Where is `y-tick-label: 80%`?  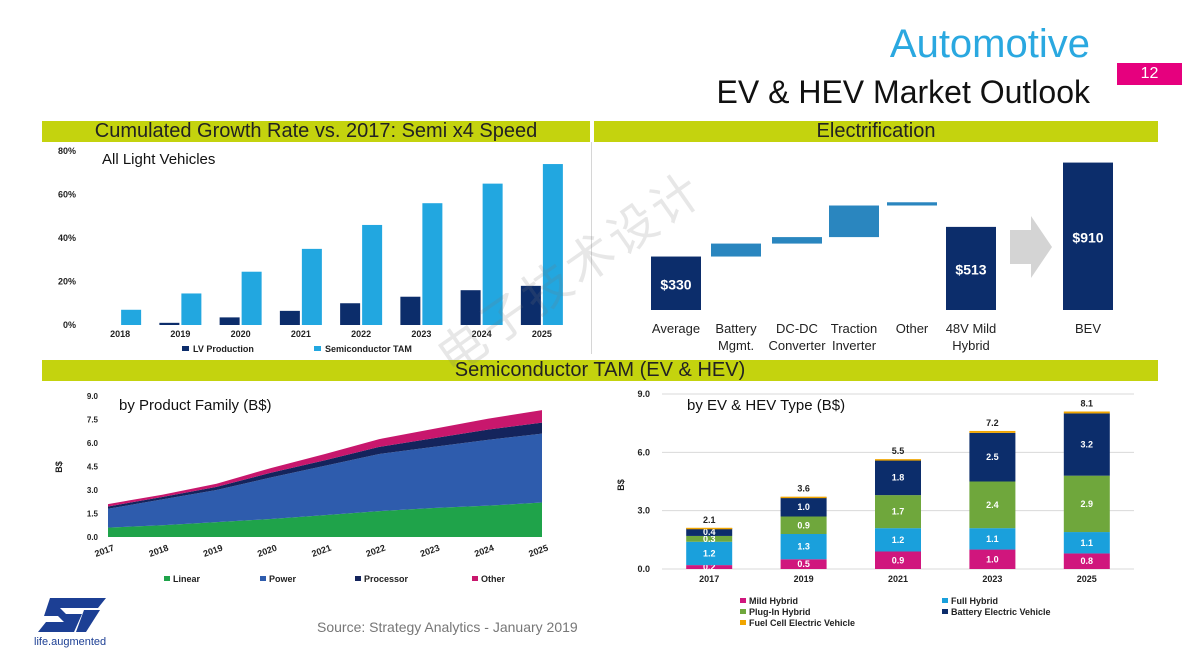
y-tick-label: 80% is located at coordinates (67, 151).